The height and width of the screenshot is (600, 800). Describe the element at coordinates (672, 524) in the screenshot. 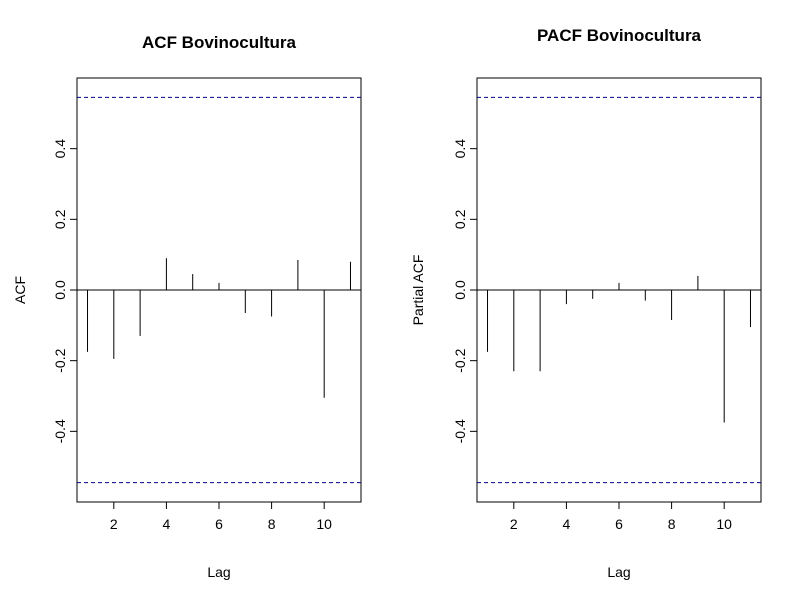

I see `pacf-x-tick-label: 8` at that location.